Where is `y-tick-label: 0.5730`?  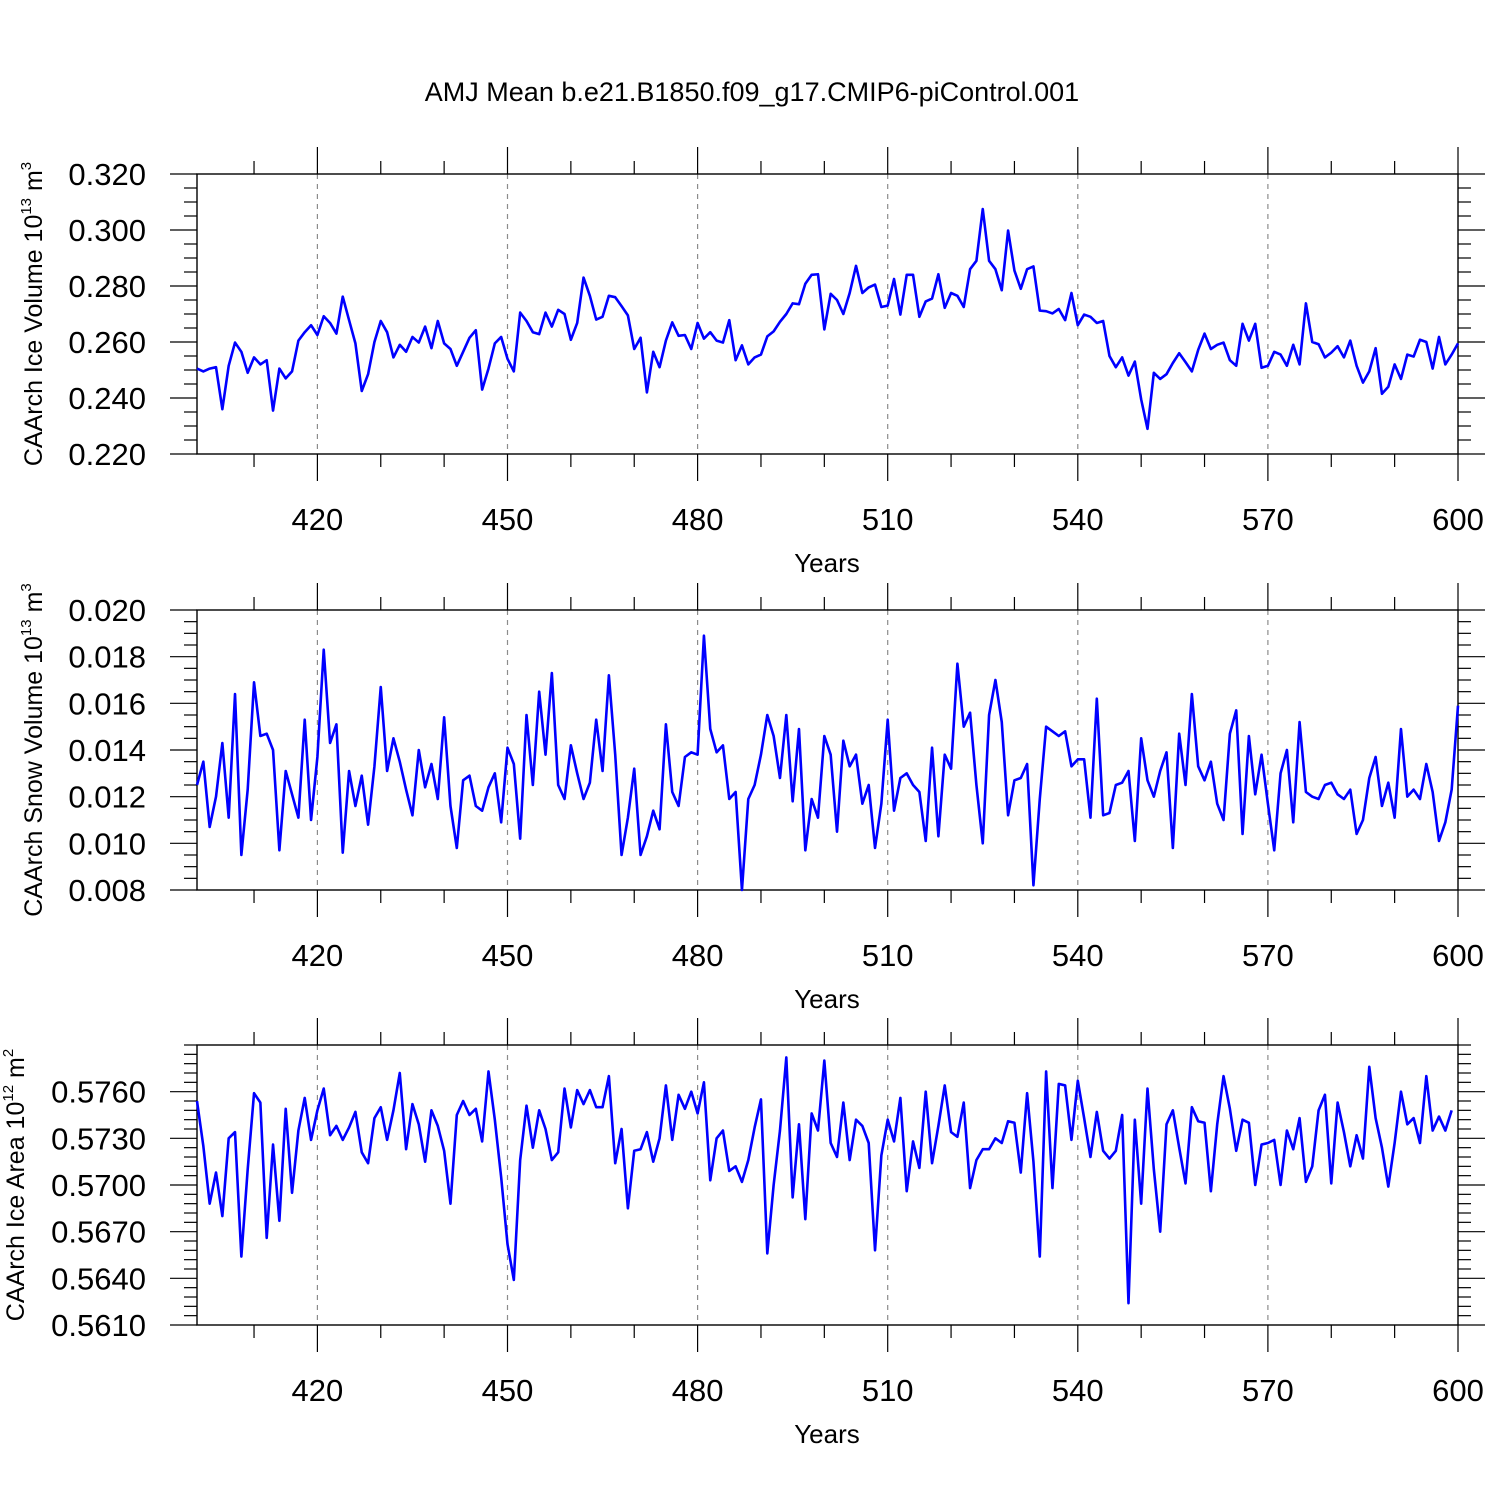
y-tick-label: 0.5730 is located at coordinates (98, 1138).